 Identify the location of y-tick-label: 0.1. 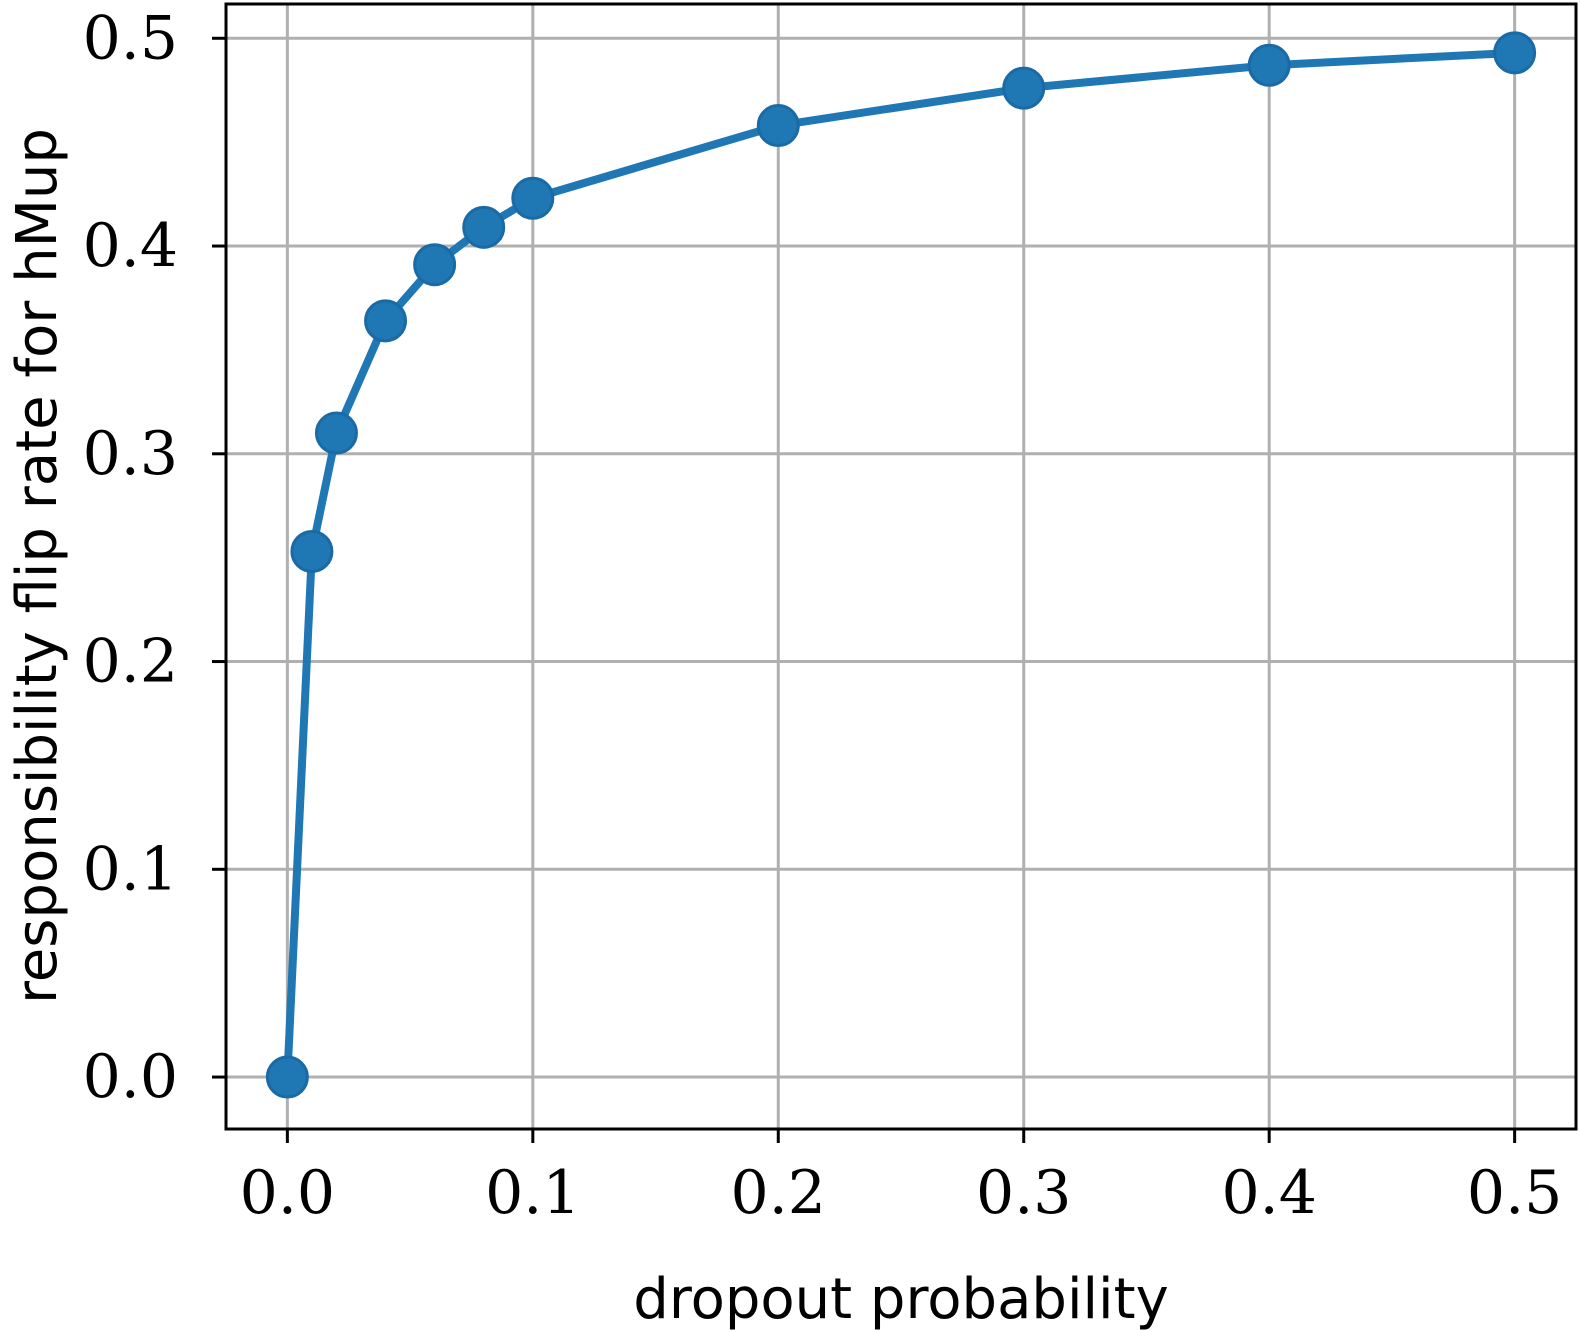
(130, 869).